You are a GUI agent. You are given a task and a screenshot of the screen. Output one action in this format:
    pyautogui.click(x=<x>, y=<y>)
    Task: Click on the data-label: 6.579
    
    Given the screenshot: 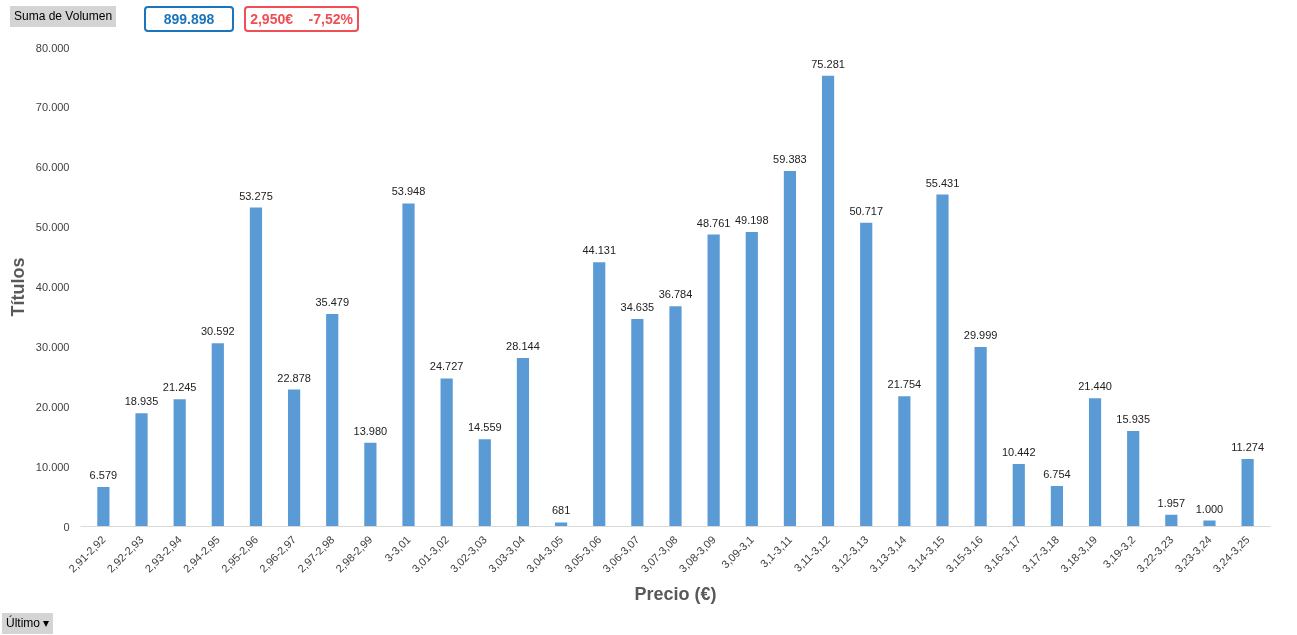 What is the action you would take?
    pyautogui.click(x=103, y=475)
    